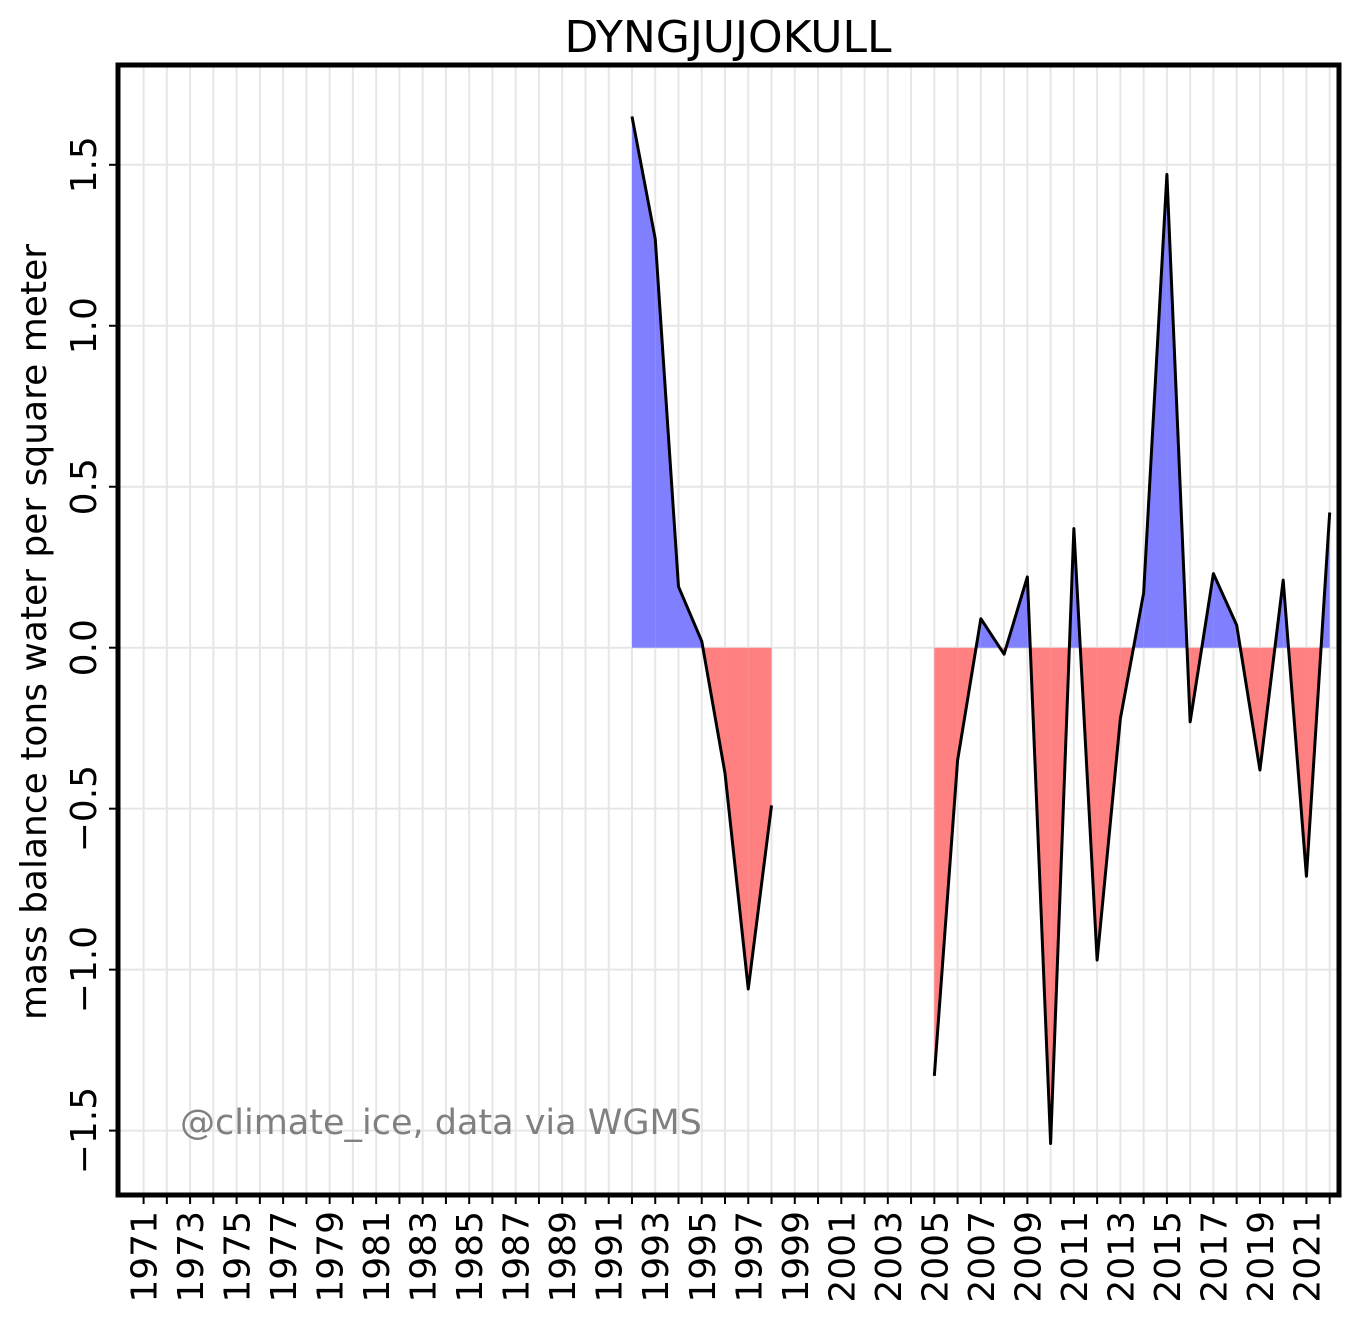  What do you see at coordinates (656, 1257) in the screenshot?
I see `x-tick-label: 1993` at bounding box center [656, 1257].